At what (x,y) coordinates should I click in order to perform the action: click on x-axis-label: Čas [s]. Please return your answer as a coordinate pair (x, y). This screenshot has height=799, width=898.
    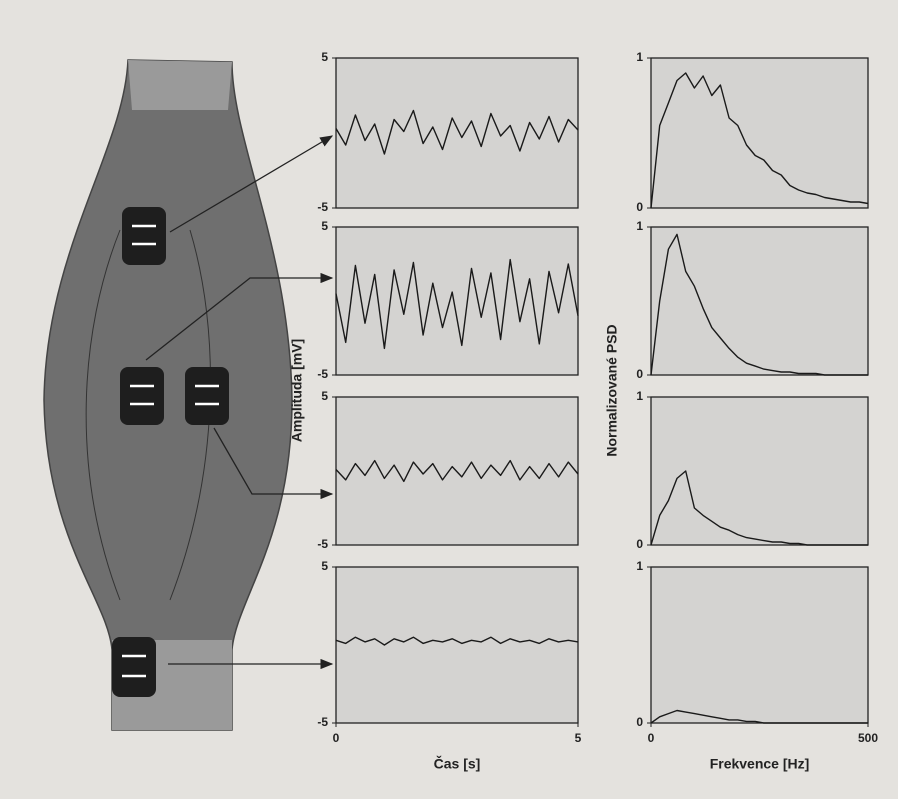
    Looking at the image, I should click on (457, 763).